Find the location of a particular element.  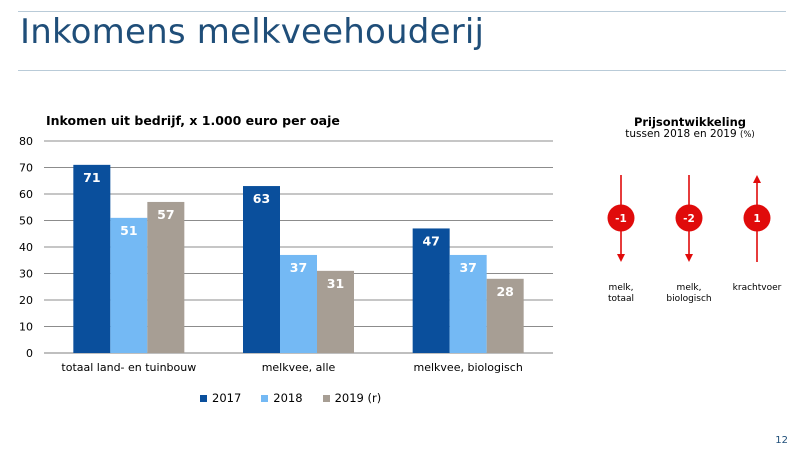

price-change-value: -1 is located at coordinates (621, 219).